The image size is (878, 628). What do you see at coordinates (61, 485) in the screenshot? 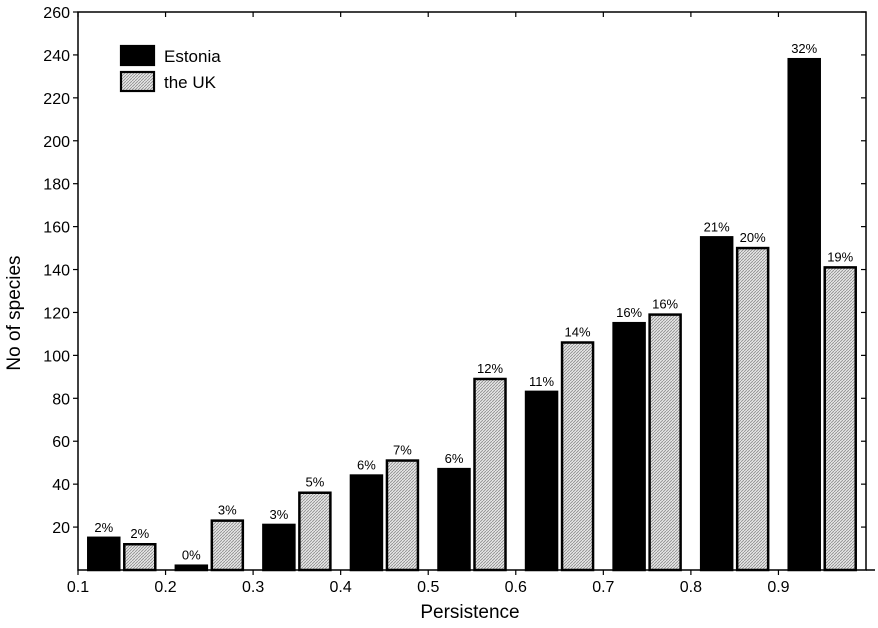
I see `y-tick-label: 40` at bounding box center [61, 485].